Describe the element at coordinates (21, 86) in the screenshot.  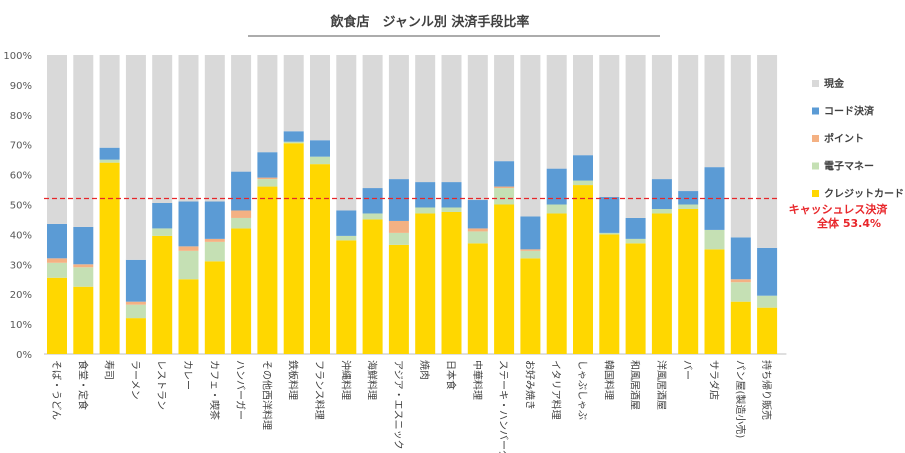
I see `y-tick-label: 90%` at that location.